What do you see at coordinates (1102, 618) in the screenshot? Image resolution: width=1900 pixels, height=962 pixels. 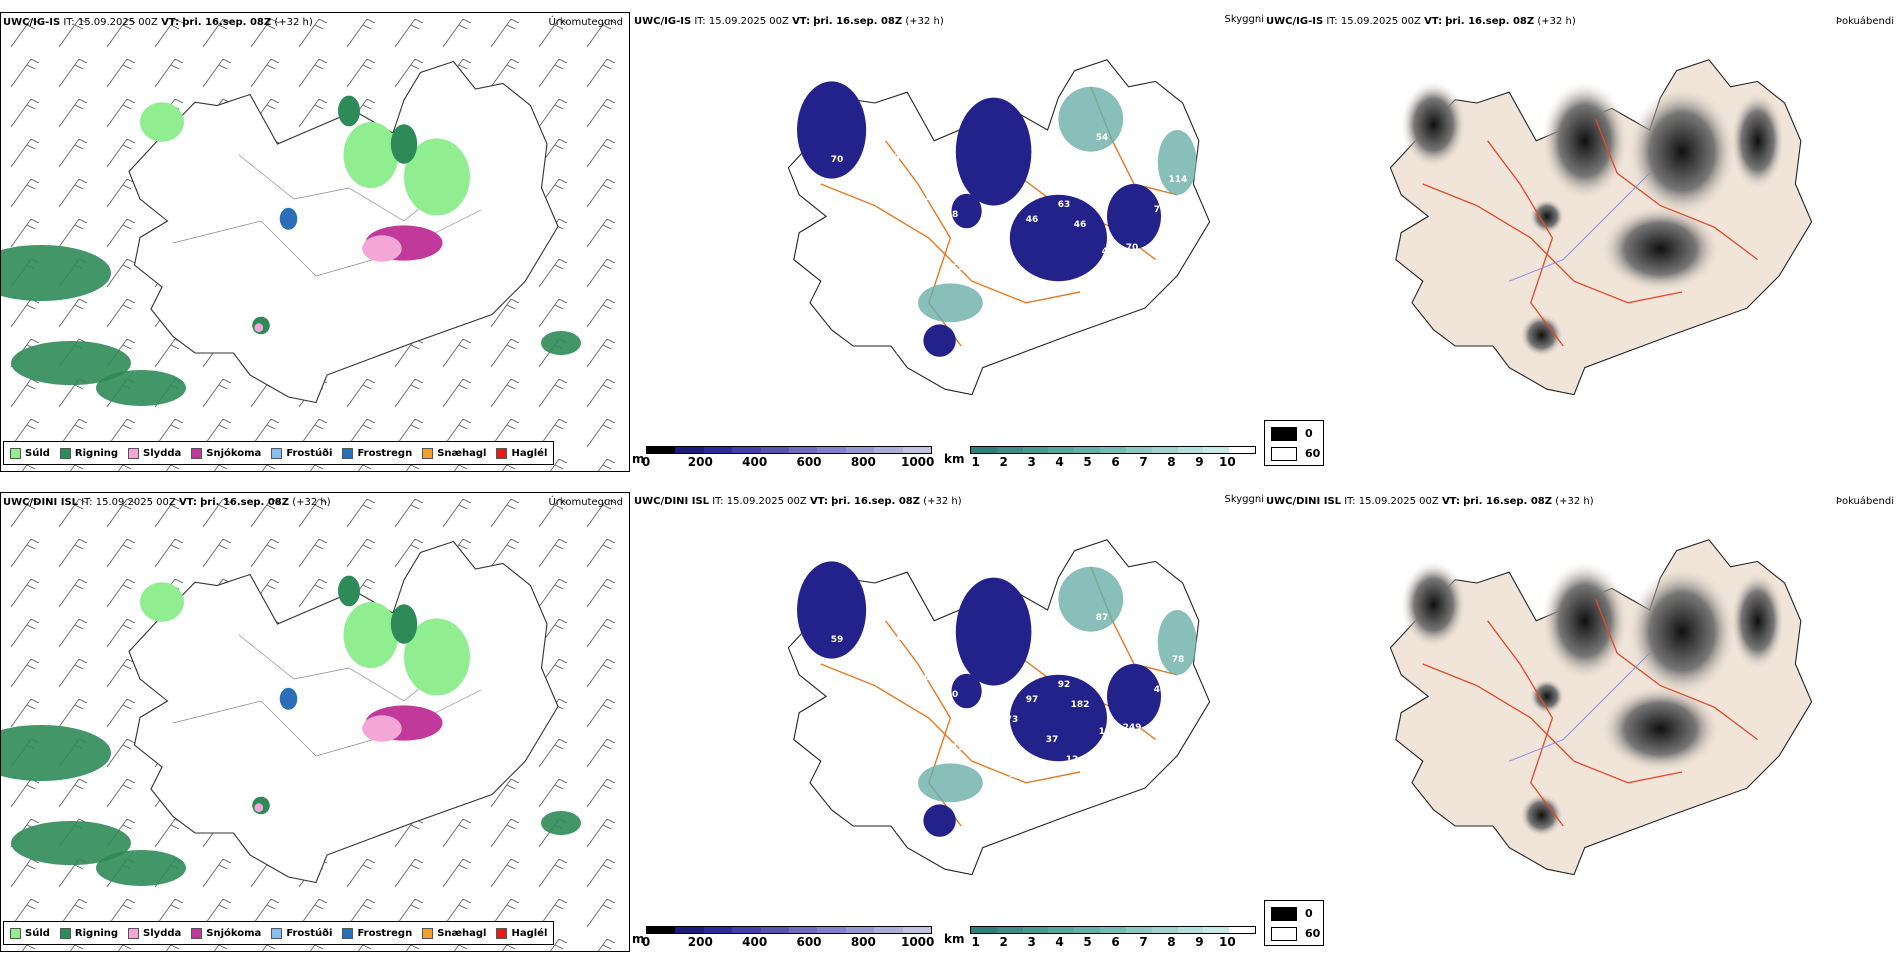 I see `cloud-base-label: 87` at bounding box center [1102, 618].